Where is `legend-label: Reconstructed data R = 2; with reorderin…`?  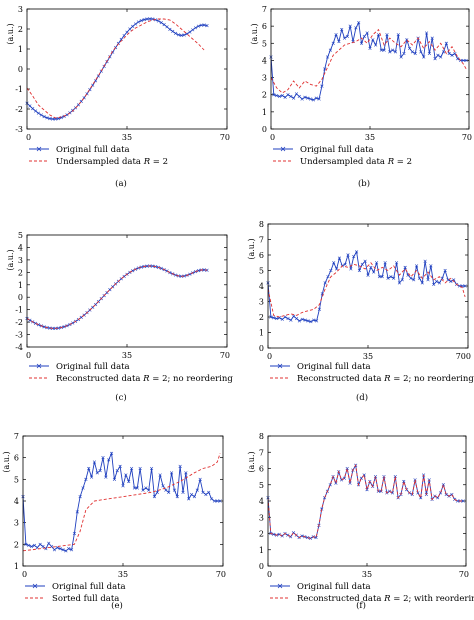 legend-label: Reconstructed data R = 2; with reorderin… is located at coordinates (385, 599).